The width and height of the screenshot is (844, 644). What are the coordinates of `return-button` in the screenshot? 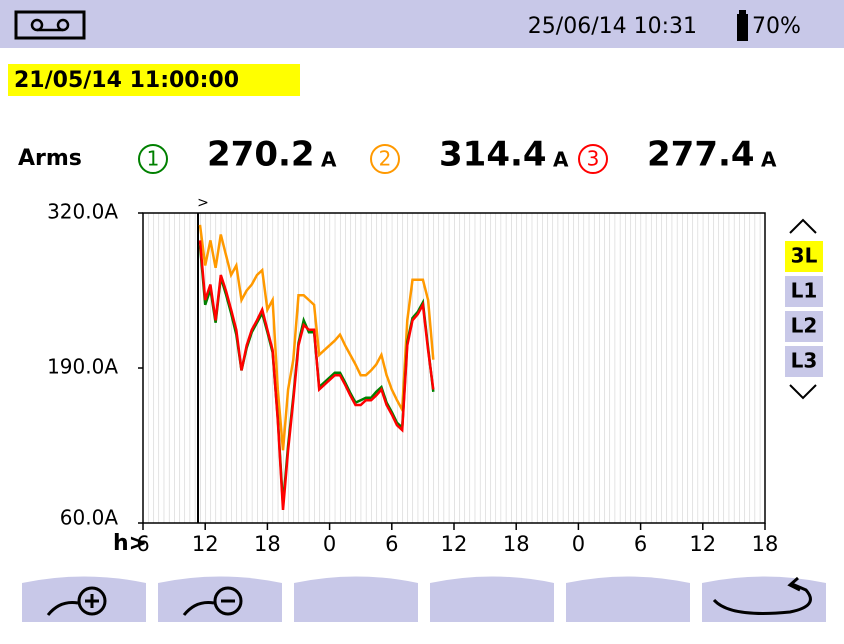 It's located at (764, 599).